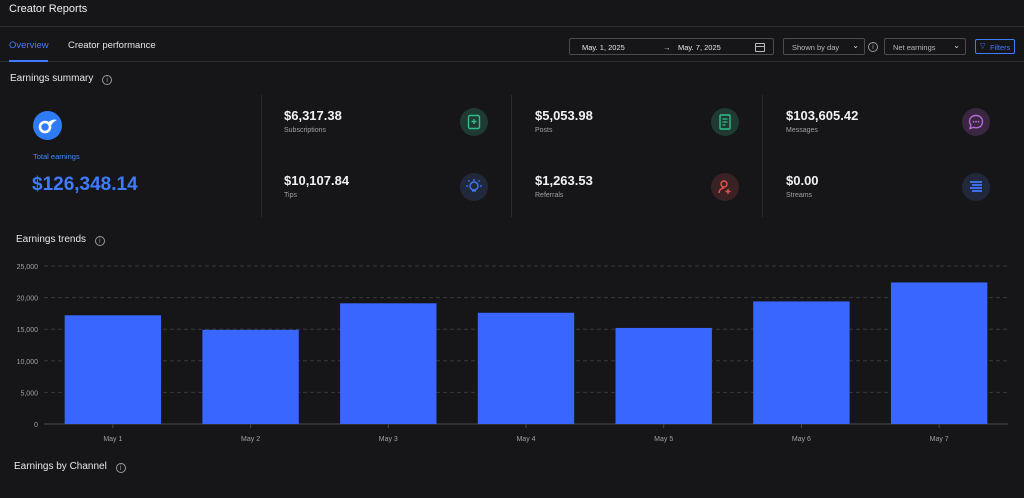  What do you see at coordinates (112, 439) in the screenshot?
I see `x-tick-label: May 1` at bounding box center [112, 439].